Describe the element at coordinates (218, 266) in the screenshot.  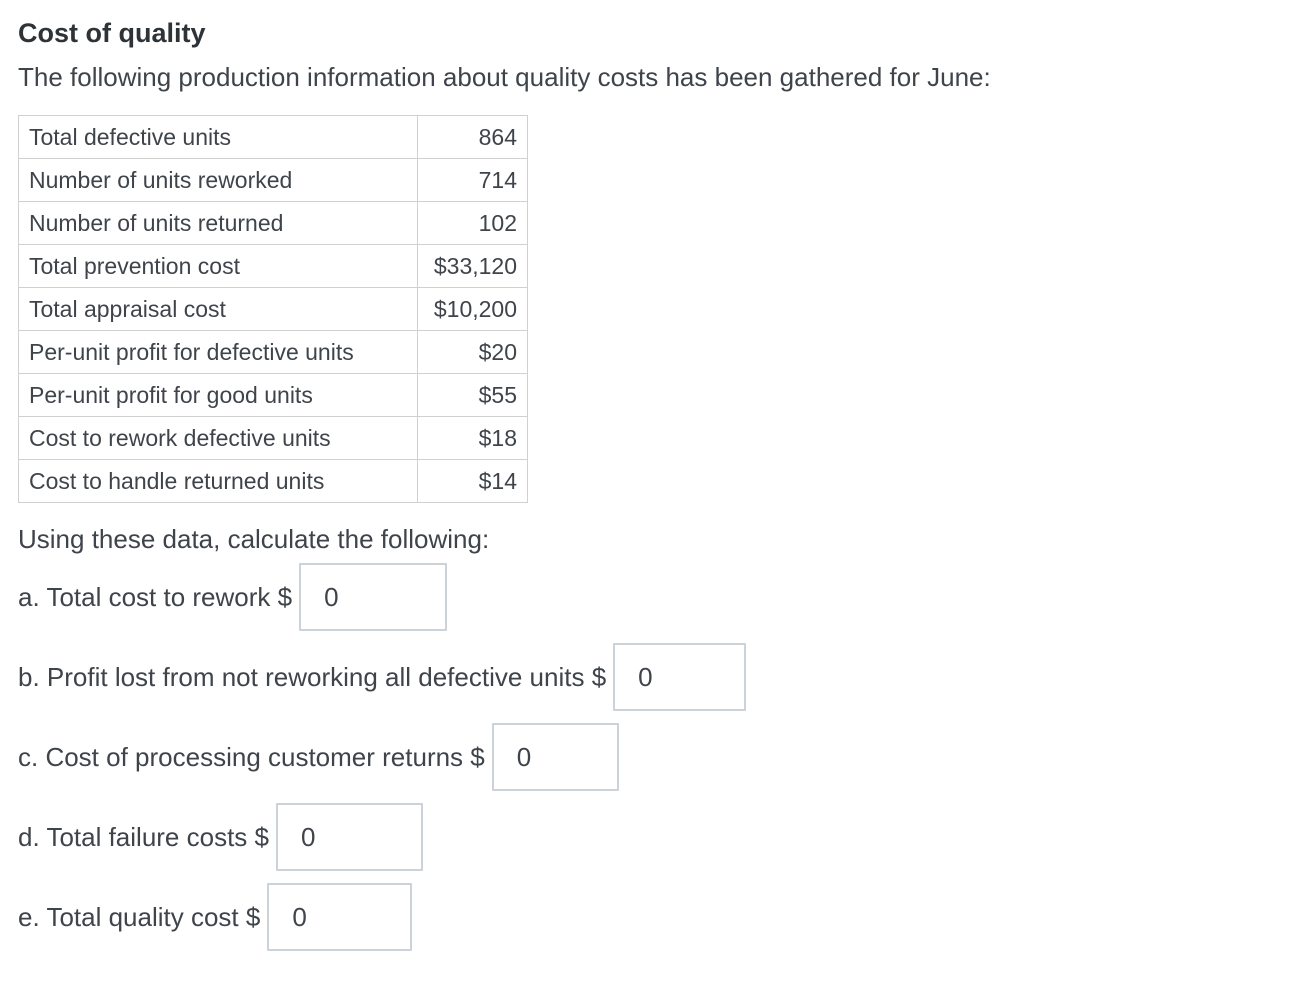
I see `row-label: Total prevention cost` at that location.